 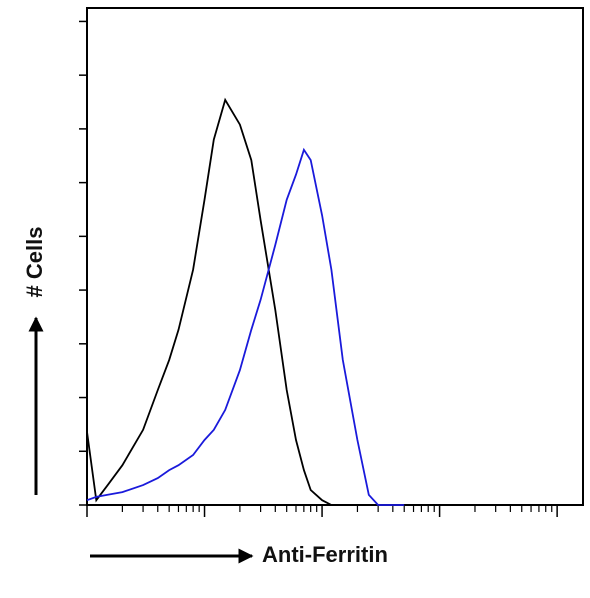 What do you see at coordinates (325, 554) in the screenshot?
I see `x-axis-label: Anti-Ferritin` at bounding box center [325, 554].